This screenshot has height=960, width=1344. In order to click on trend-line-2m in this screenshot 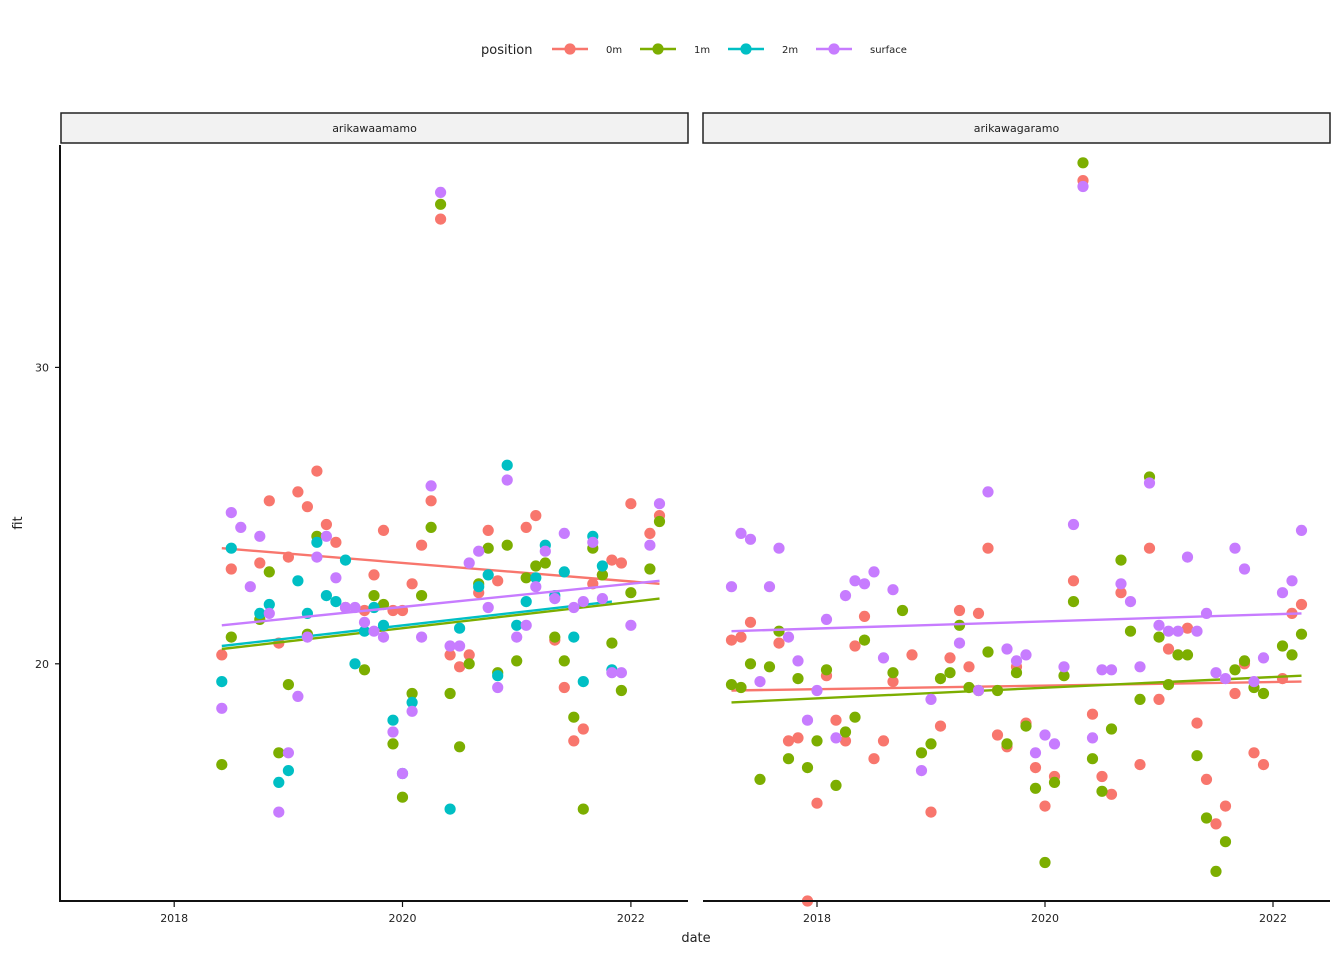, I will do `click(417, 624)`.